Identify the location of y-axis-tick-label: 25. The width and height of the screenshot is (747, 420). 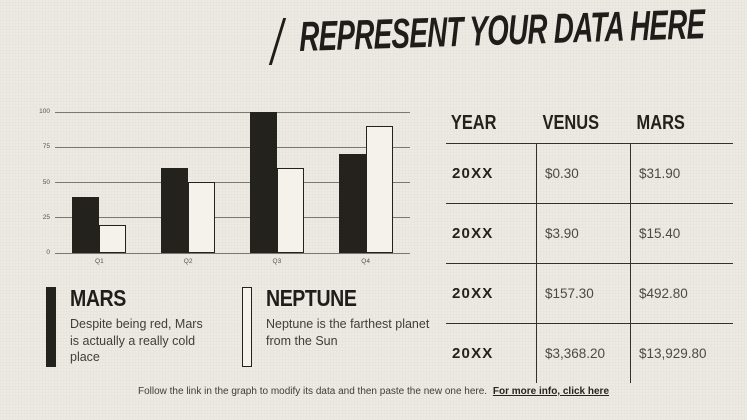
(46, 217).